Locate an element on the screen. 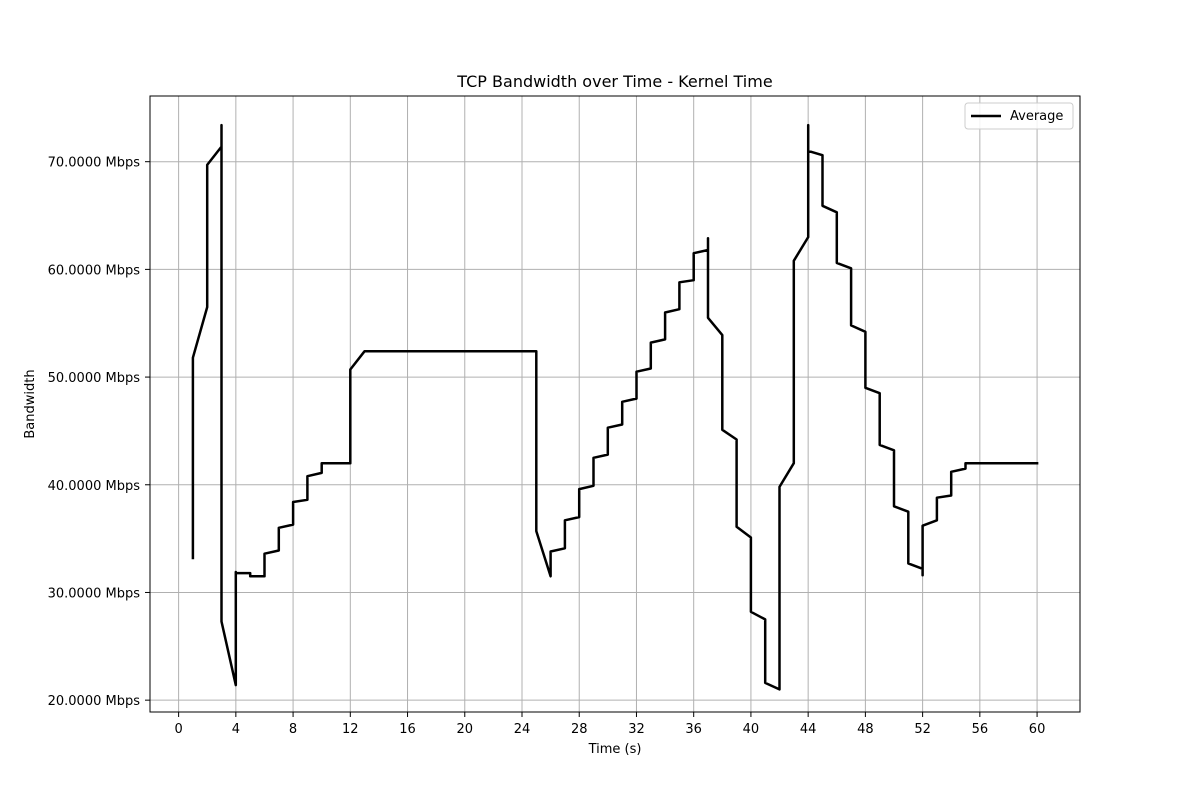 This screenshot has height=800, width=1200. x-tick-label: 44 is located at coordinates (808, 729).